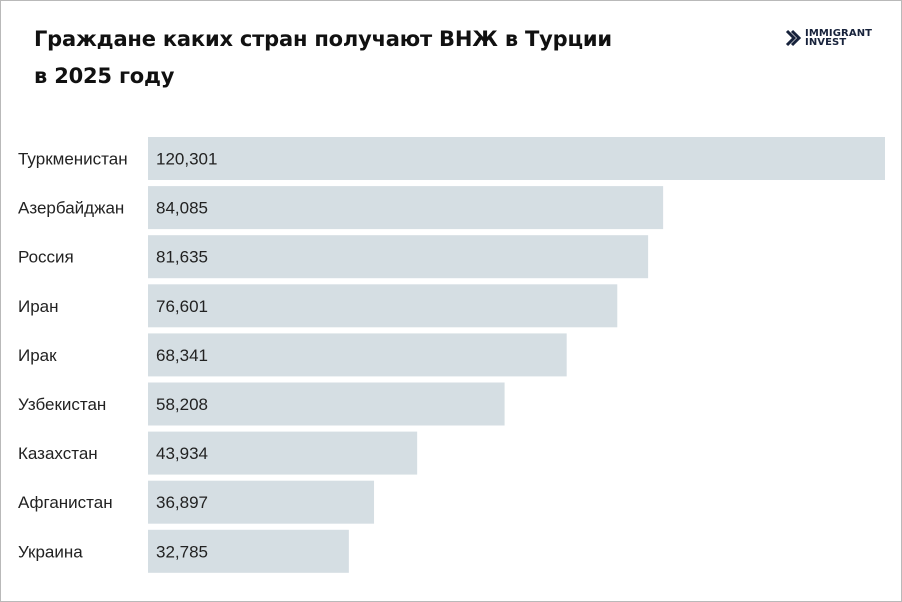  I want to click on category-label: Украина, so click(50, 551).